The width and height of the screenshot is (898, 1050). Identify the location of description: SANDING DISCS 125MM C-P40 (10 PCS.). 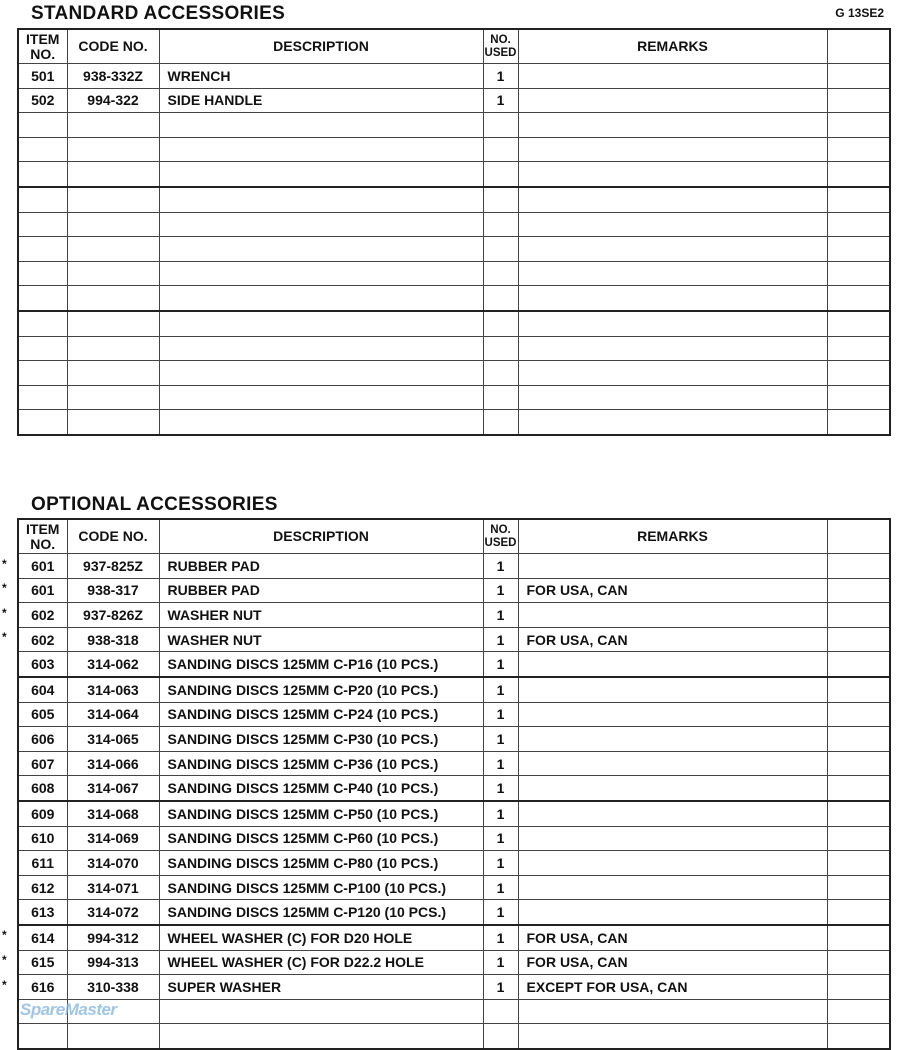
(321, 788).